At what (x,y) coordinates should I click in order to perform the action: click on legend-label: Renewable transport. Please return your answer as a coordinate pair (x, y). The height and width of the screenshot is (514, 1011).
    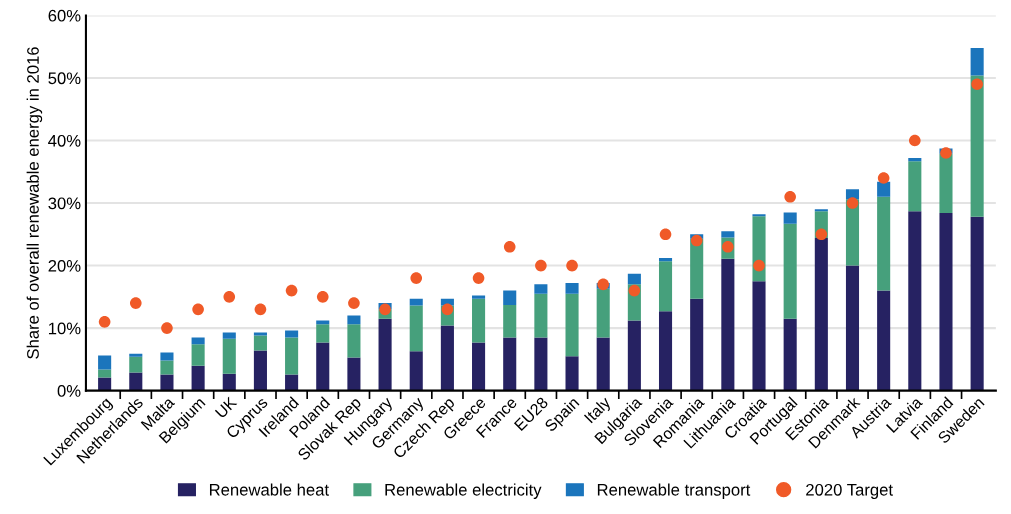
    Looking at the image, I should click on (674, 491).